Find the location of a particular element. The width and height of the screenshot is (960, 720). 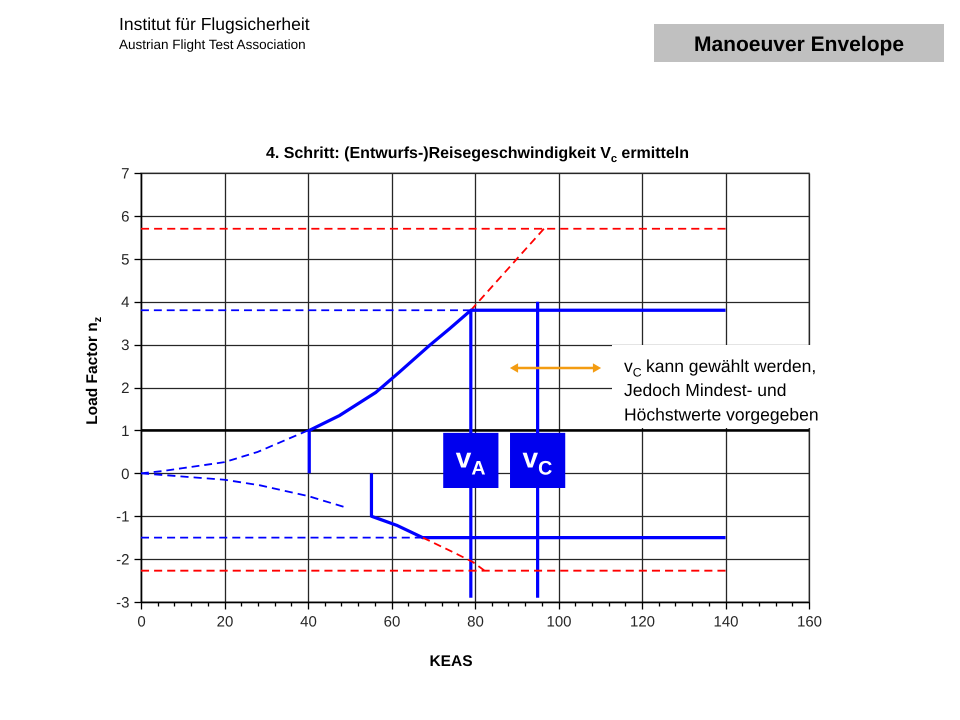

y-tick-label: 0 is located at coordinates (125, 474).